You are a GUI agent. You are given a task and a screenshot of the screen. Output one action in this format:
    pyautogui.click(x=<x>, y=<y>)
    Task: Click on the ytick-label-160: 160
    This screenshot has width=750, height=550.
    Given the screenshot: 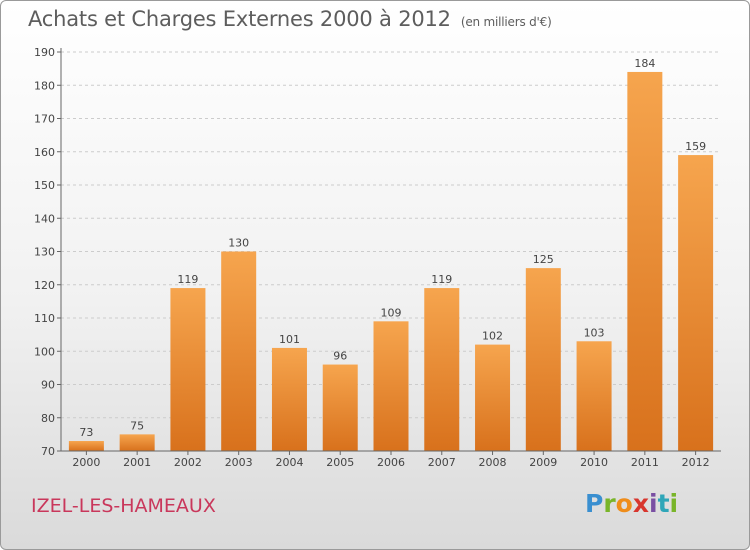 What is the action you would take?
    pyautogui.click(x=44, y=152)
    